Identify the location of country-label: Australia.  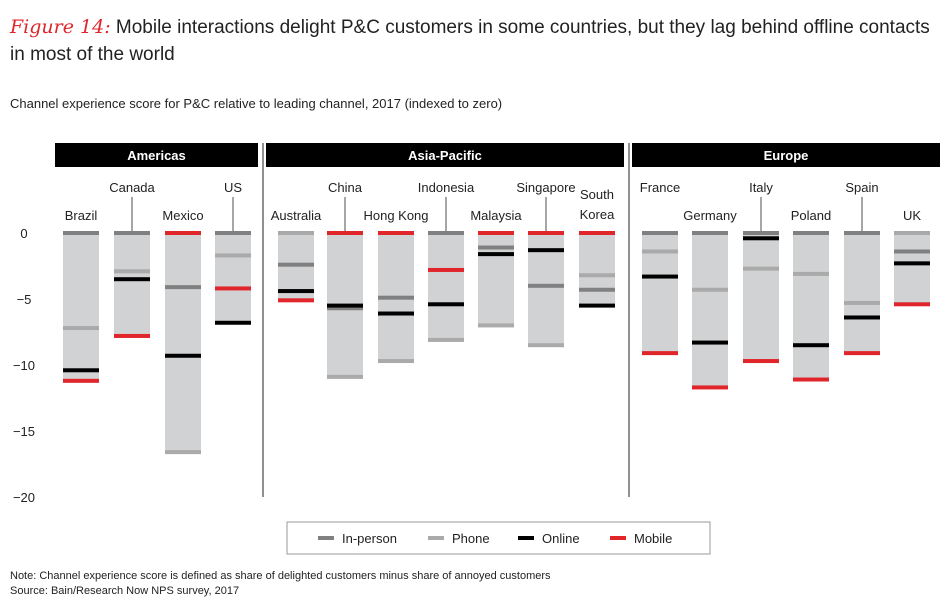
(296, 215).